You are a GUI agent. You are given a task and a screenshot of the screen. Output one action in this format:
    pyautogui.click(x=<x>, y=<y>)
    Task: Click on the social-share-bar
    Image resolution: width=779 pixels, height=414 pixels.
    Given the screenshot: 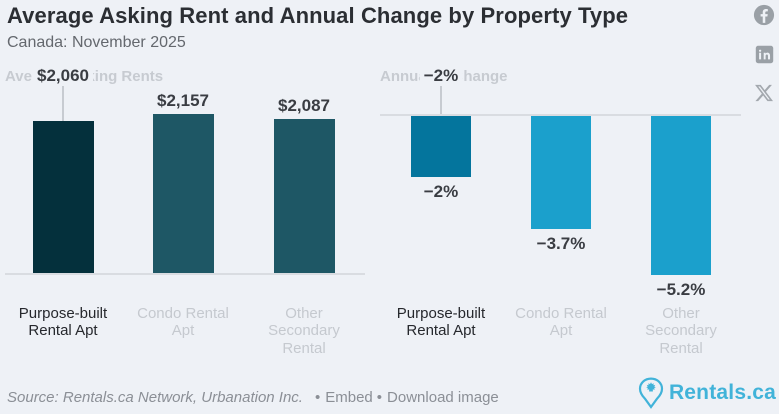 What is the action you would take?
    pyautogui.click(x=764, y=53)
    